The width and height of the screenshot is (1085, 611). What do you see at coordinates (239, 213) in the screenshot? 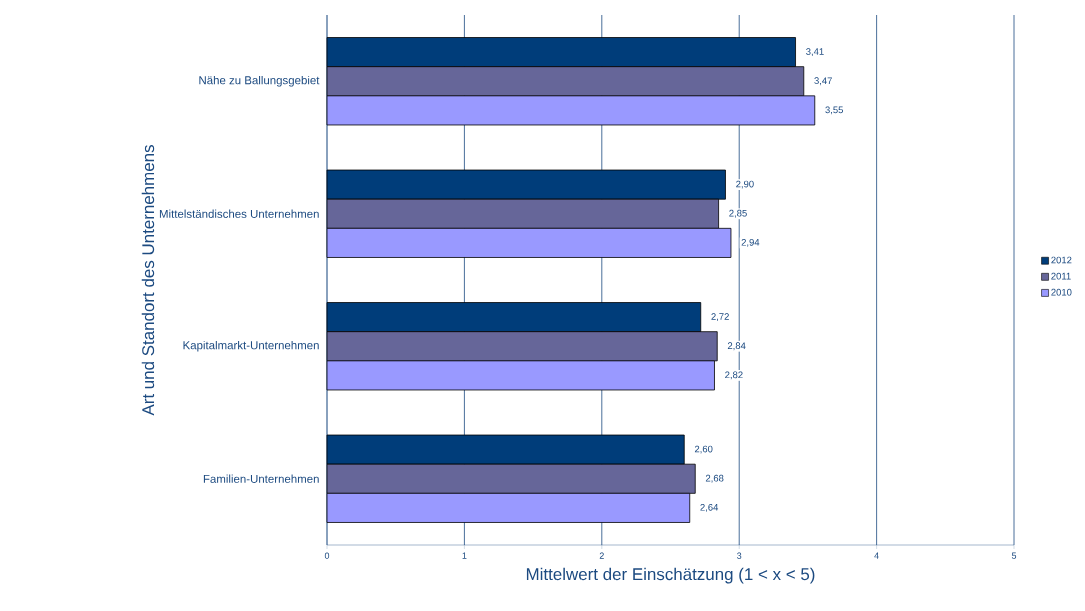
I see `y-tick-label: Mittelständisches Unternehmen` at bounding box center [239, 213].